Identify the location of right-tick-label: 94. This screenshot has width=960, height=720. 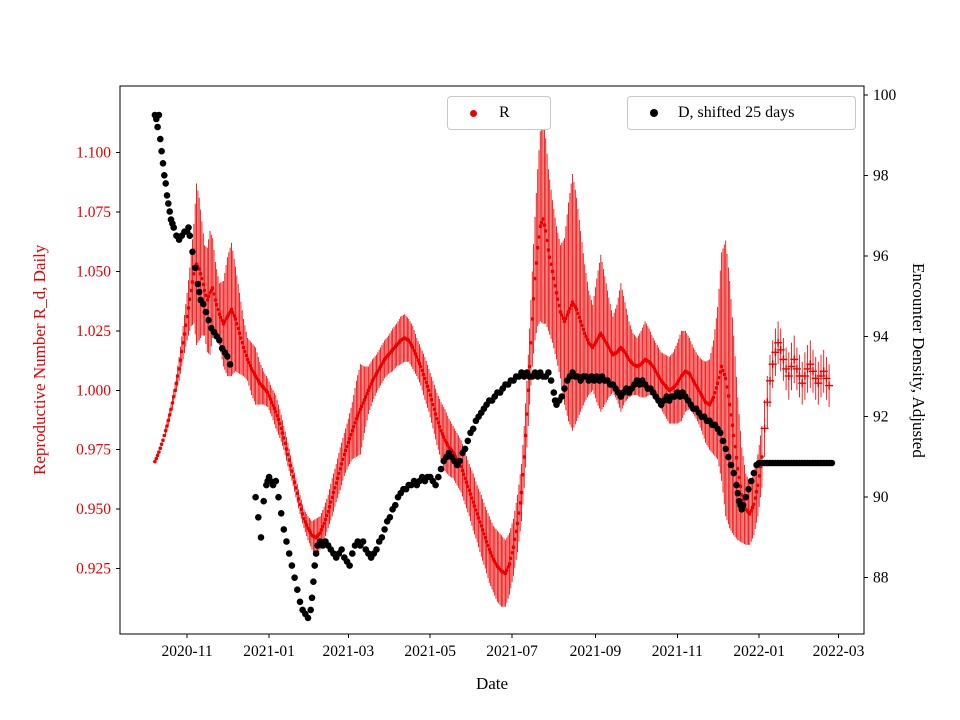
(881, 336).